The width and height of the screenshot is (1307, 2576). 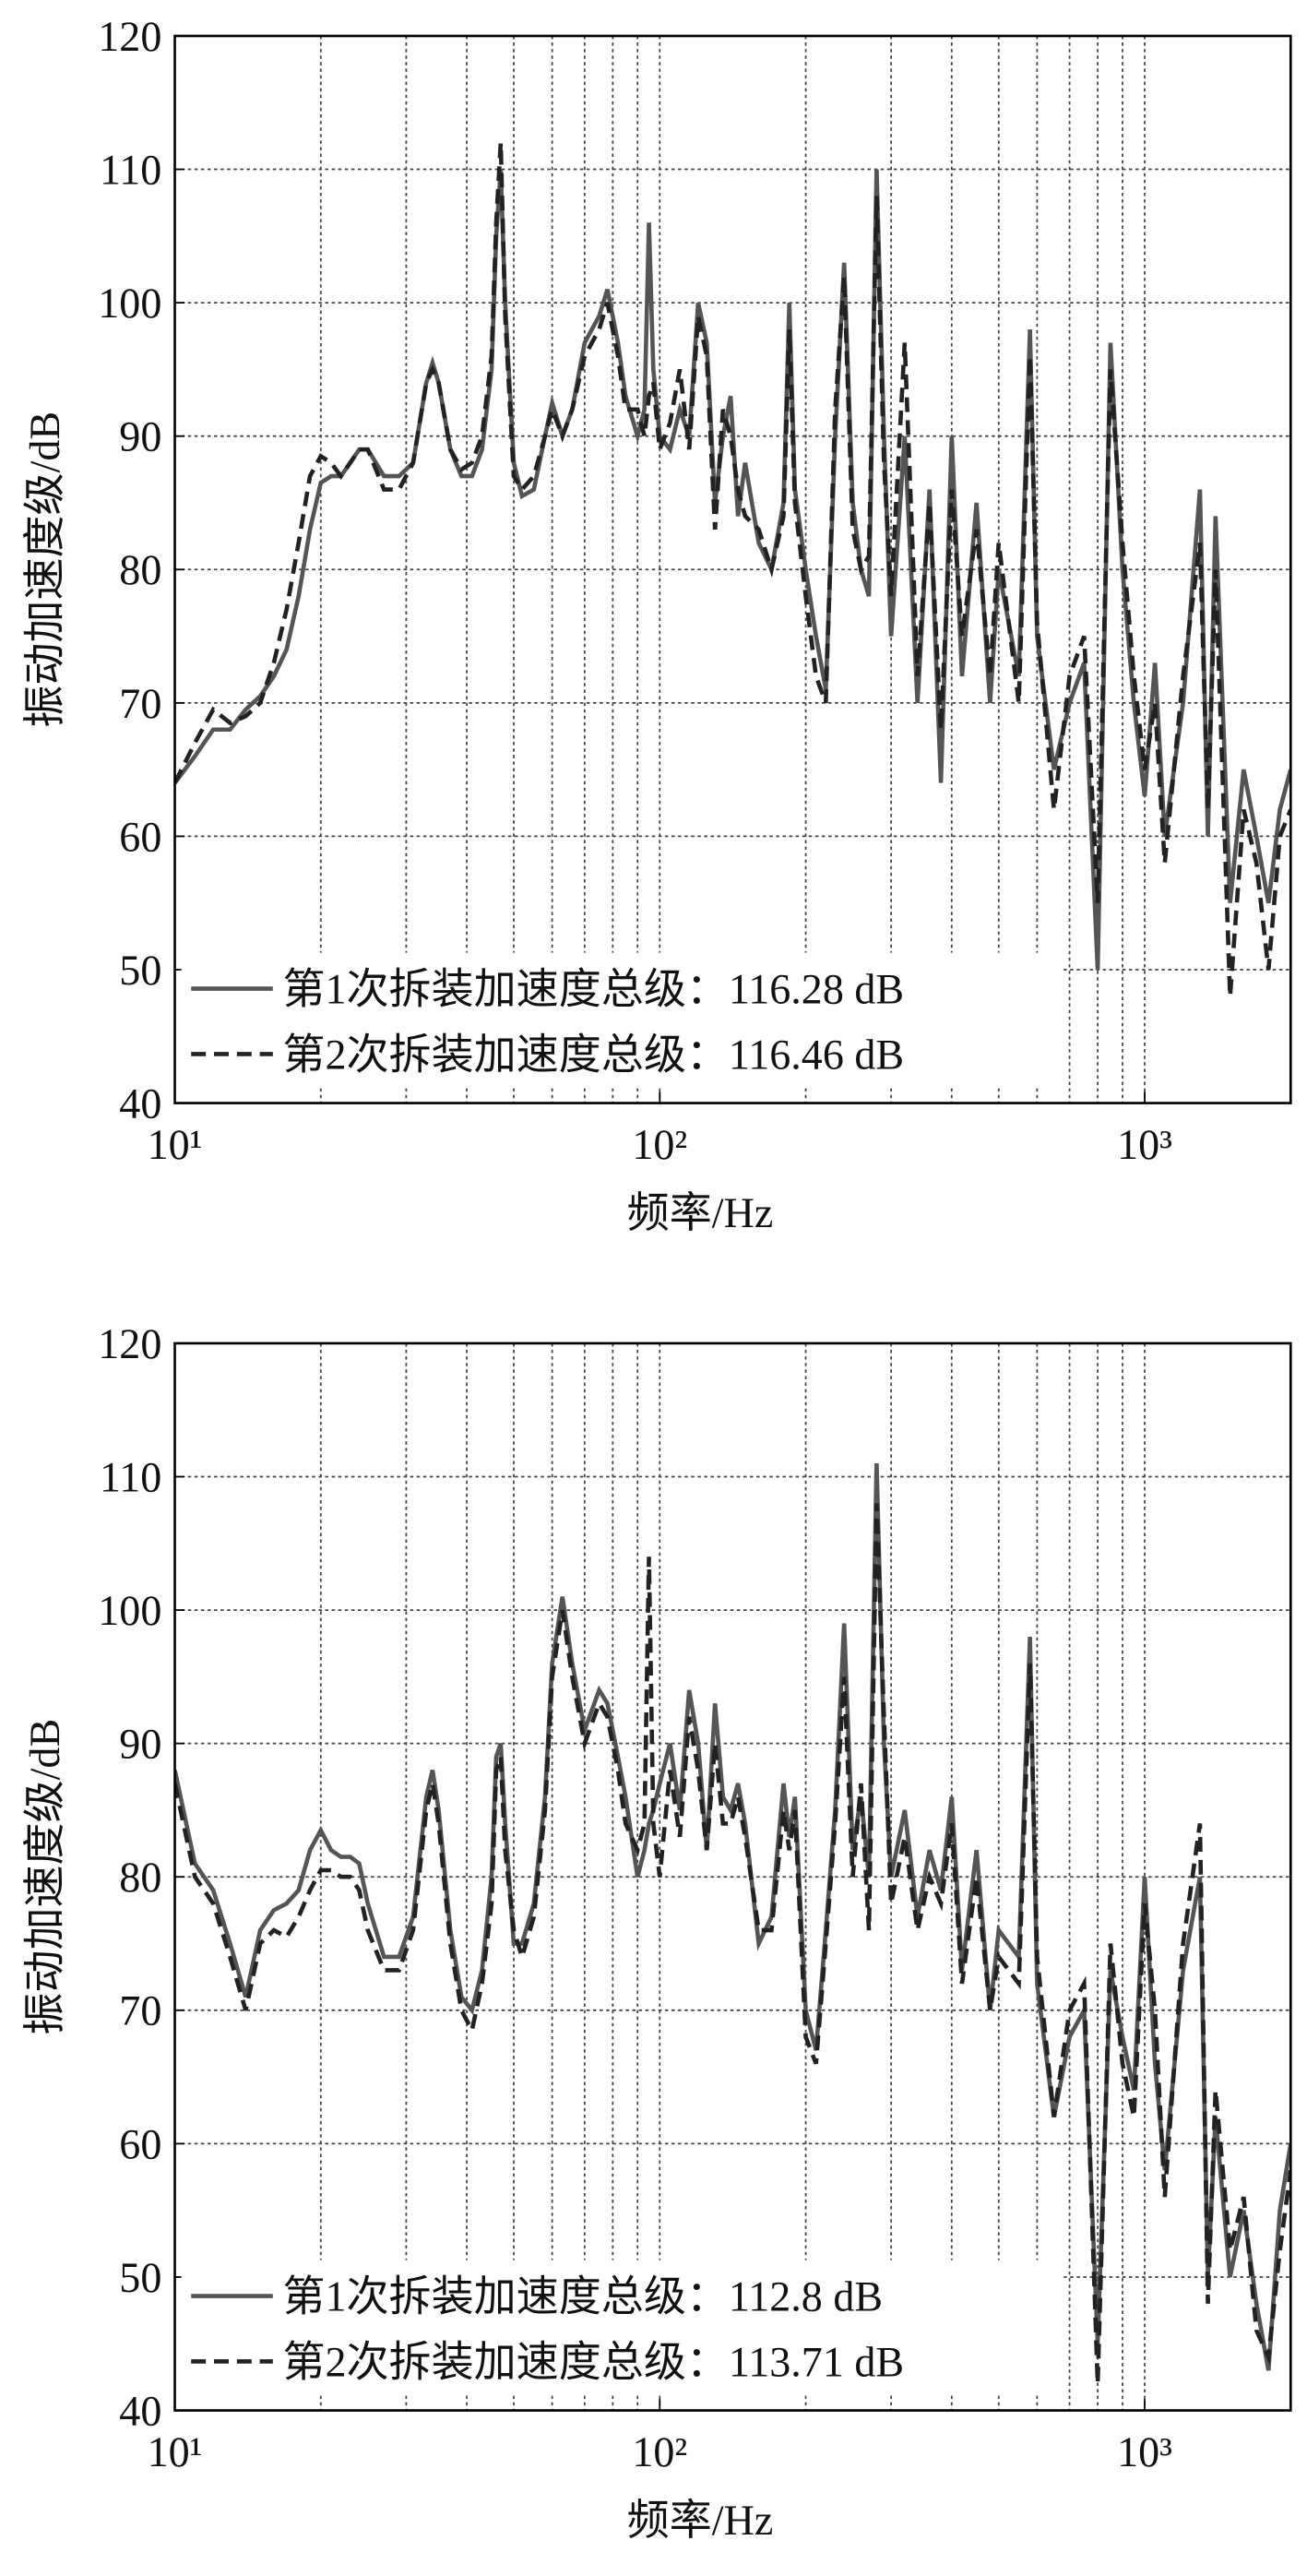 I want to click on legend-label: 第1次拆装加速度总级：112.8 dB, so click(x=583, y=2296).